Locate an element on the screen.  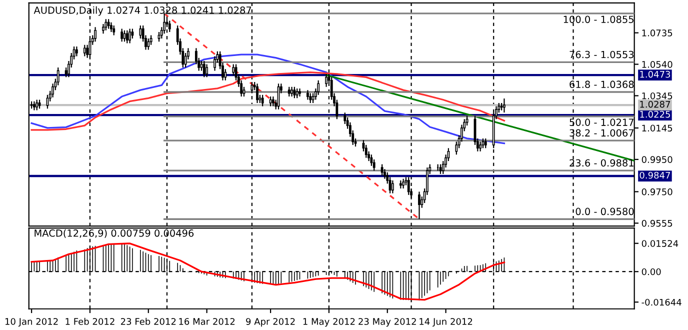
series-label: 23.6 - 0.9881 is located at coordinates (602, 163).